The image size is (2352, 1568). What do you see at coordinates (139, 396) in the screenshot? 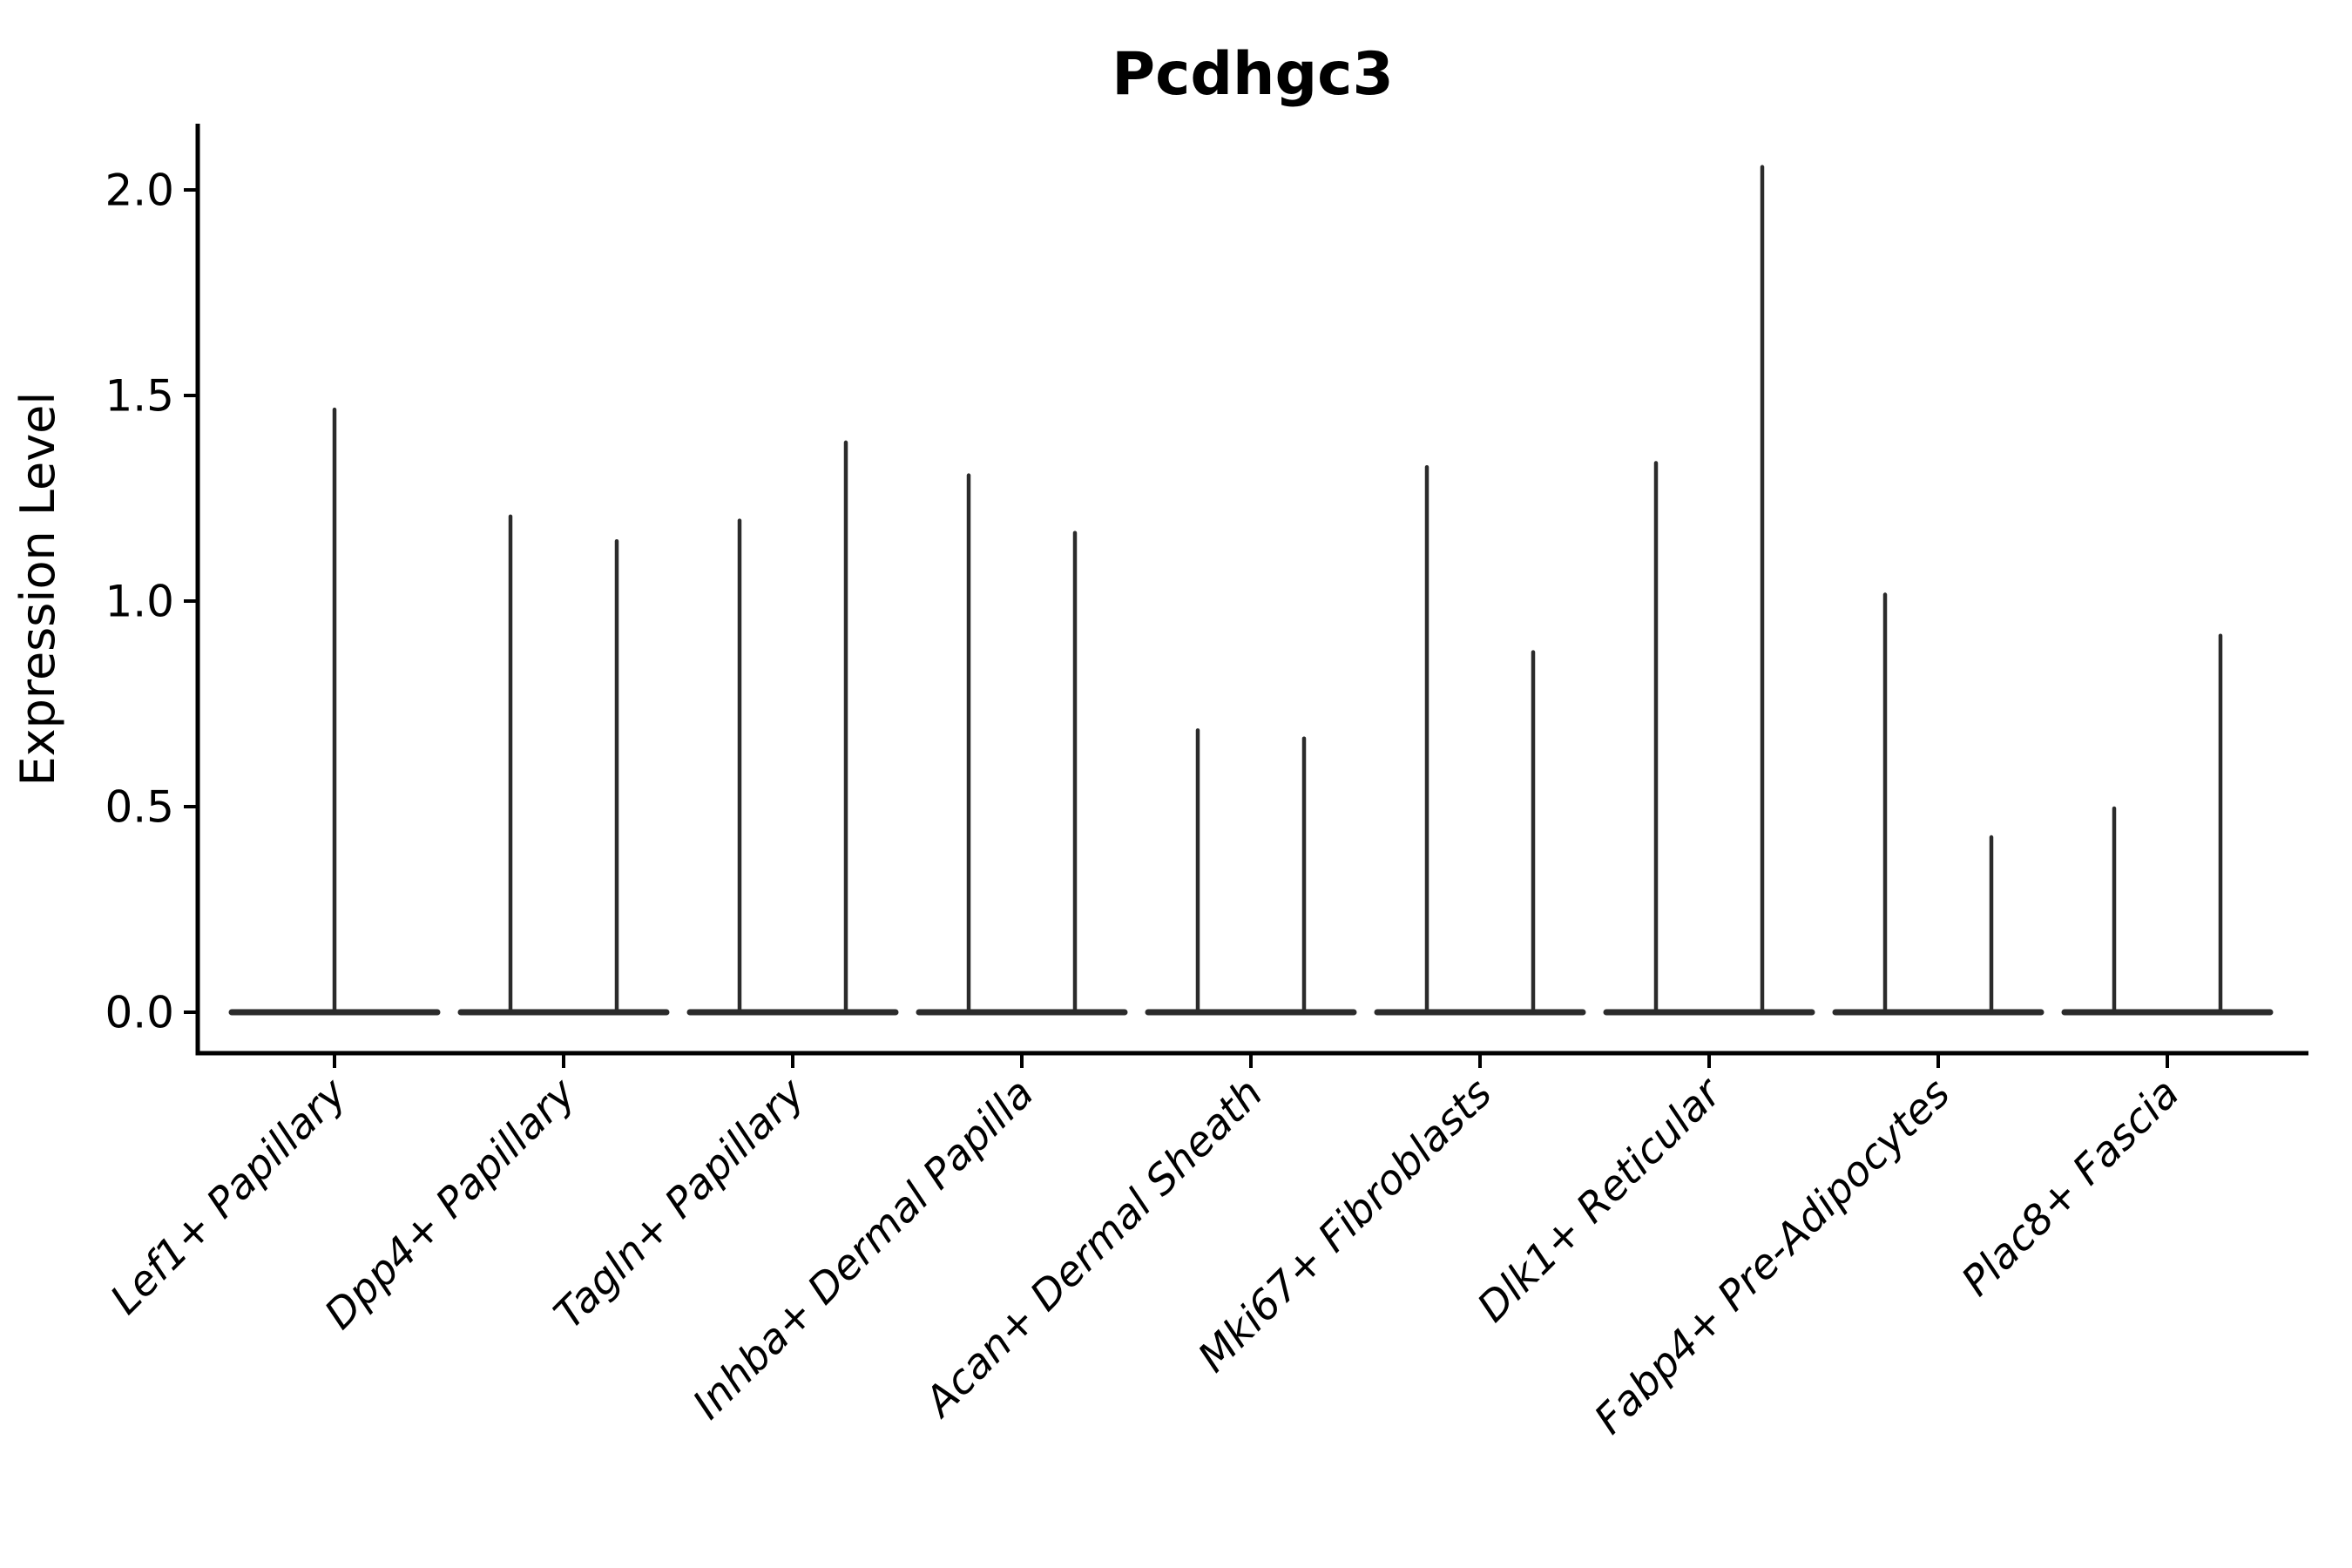
I see `y-tick-label: 1.5` at bounding box center [139, 396].